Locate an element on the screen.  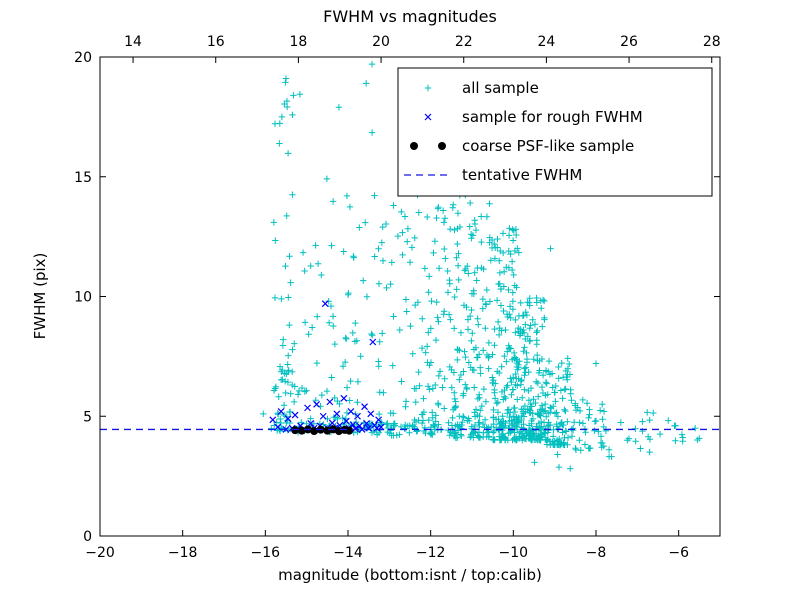
y-axis-label: FWHM (pix) is located at coordinates (40, 296).